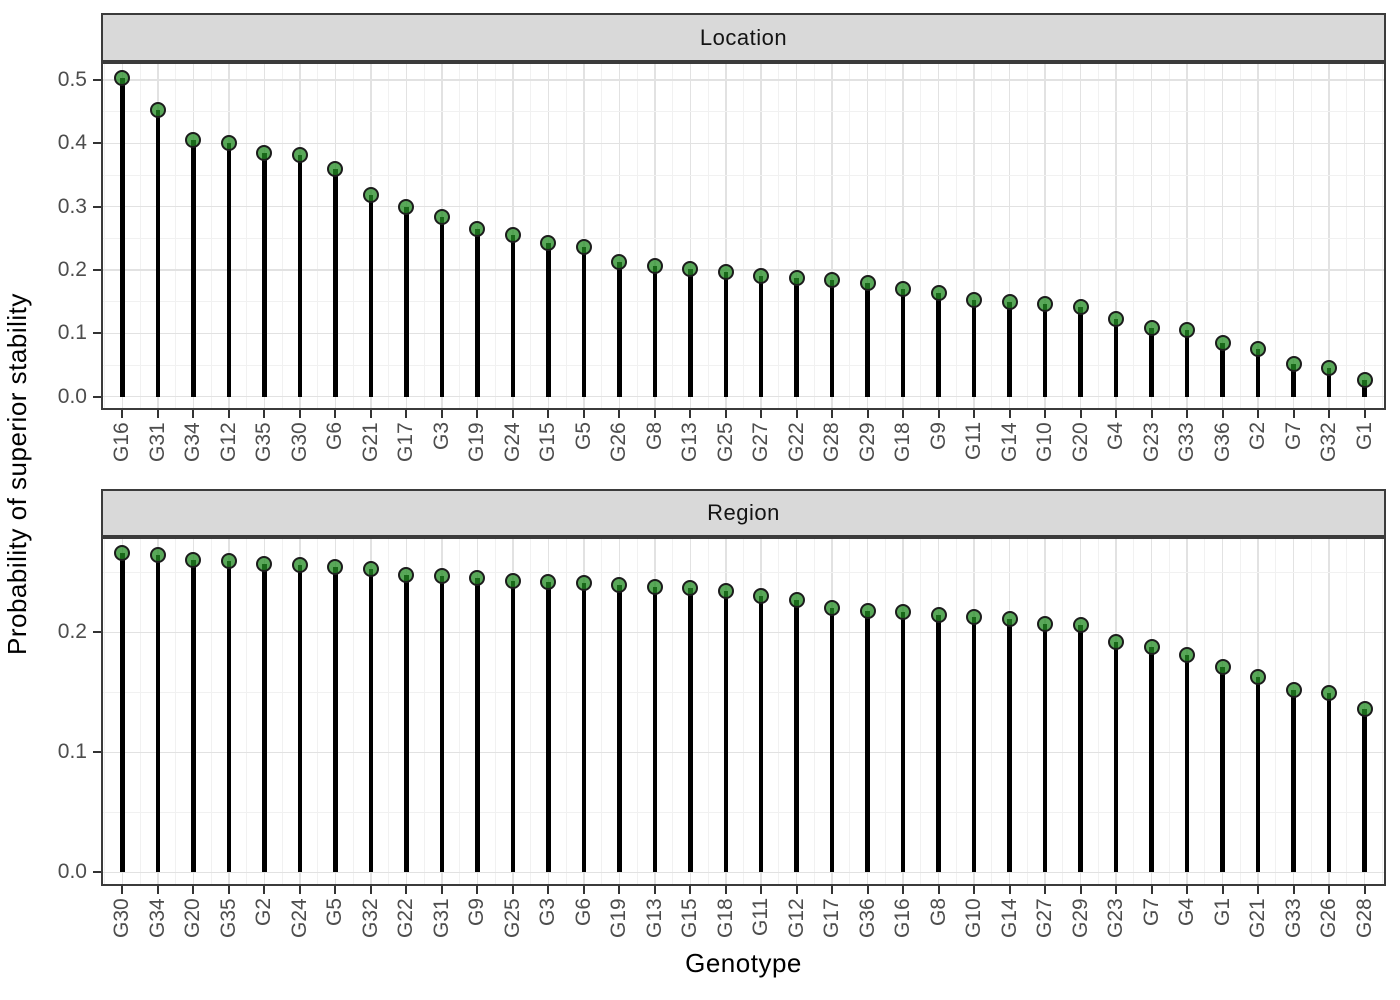 Image resolution: width=1400 pixels, height=1000 pixels. I want to click on x-tick-label: G12, so click(796, 918).